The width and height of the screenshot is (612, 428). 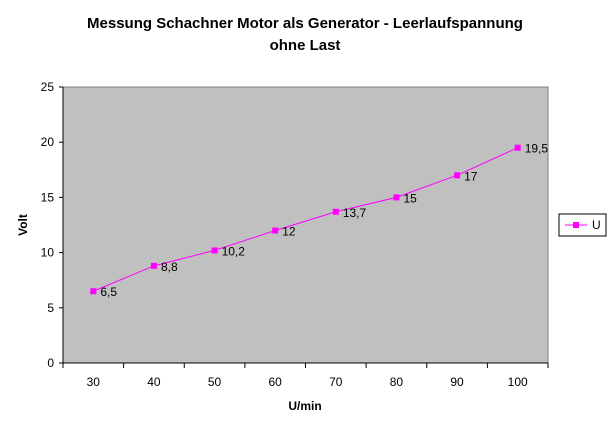 I want to click on y-tick-label: 15, so click(x=48, y=197).